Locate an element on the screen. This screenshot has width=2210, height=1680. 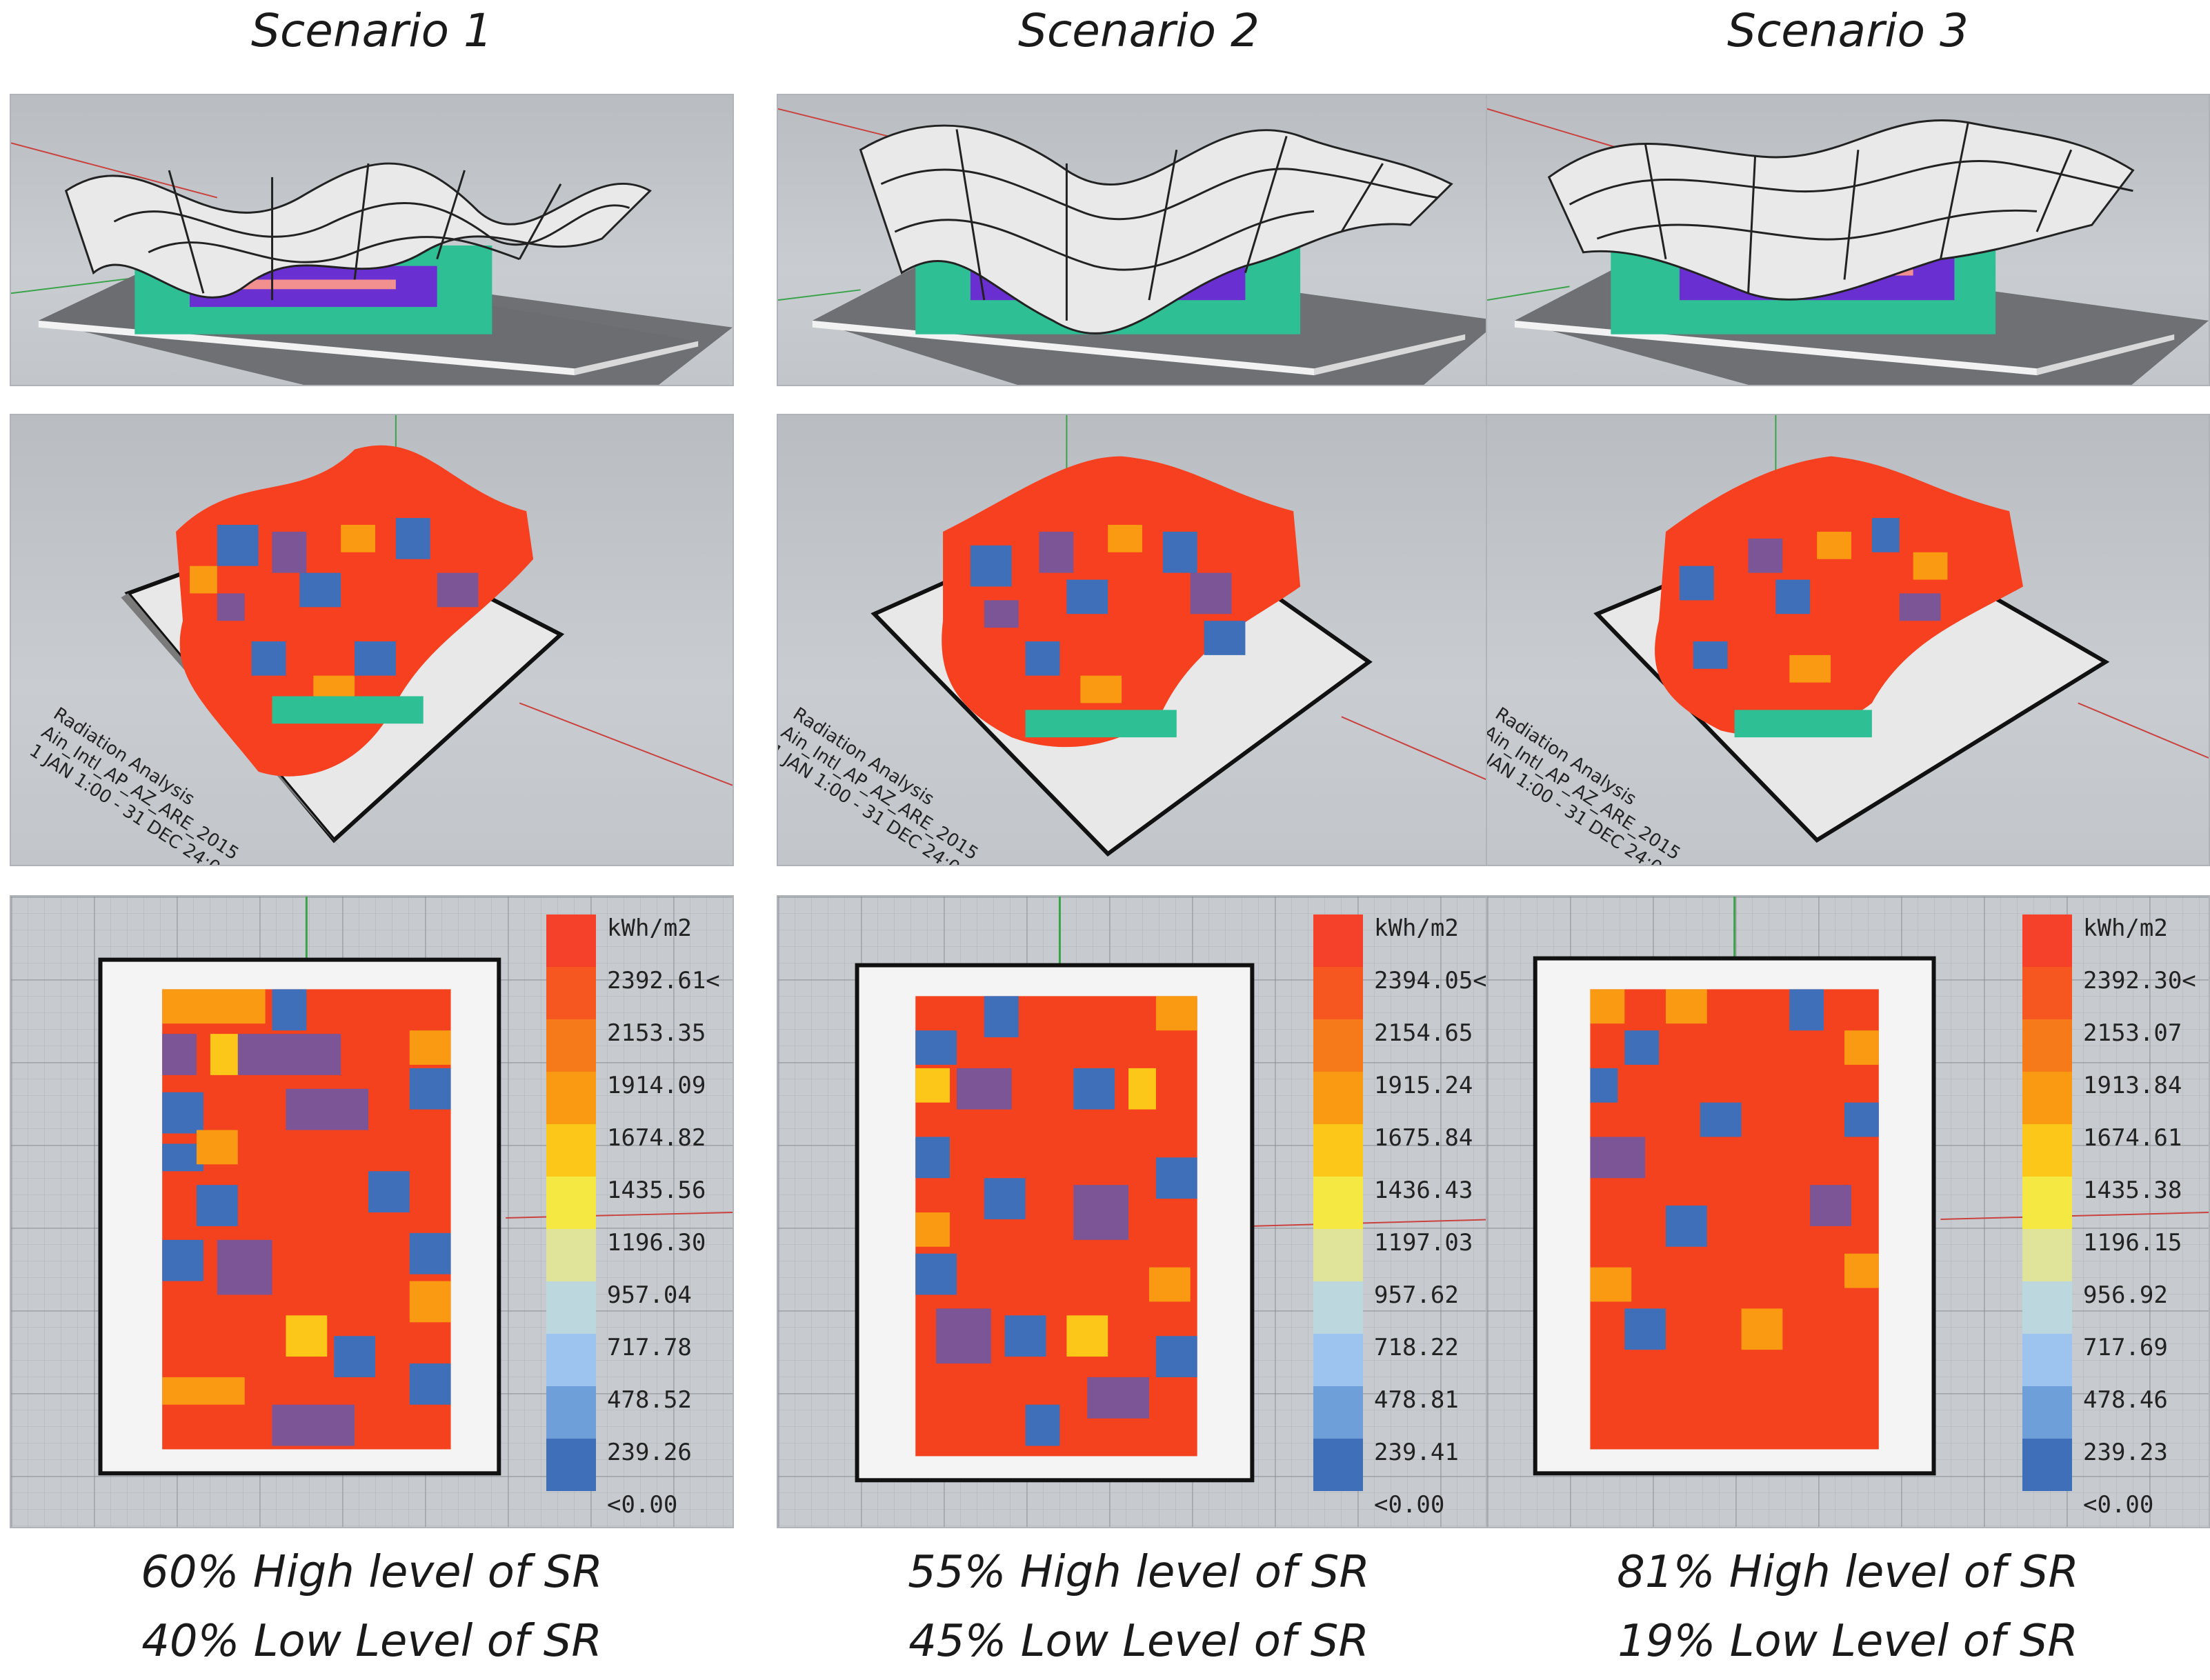
legend-value: 2392.61< is located at coordinates (663, 980).